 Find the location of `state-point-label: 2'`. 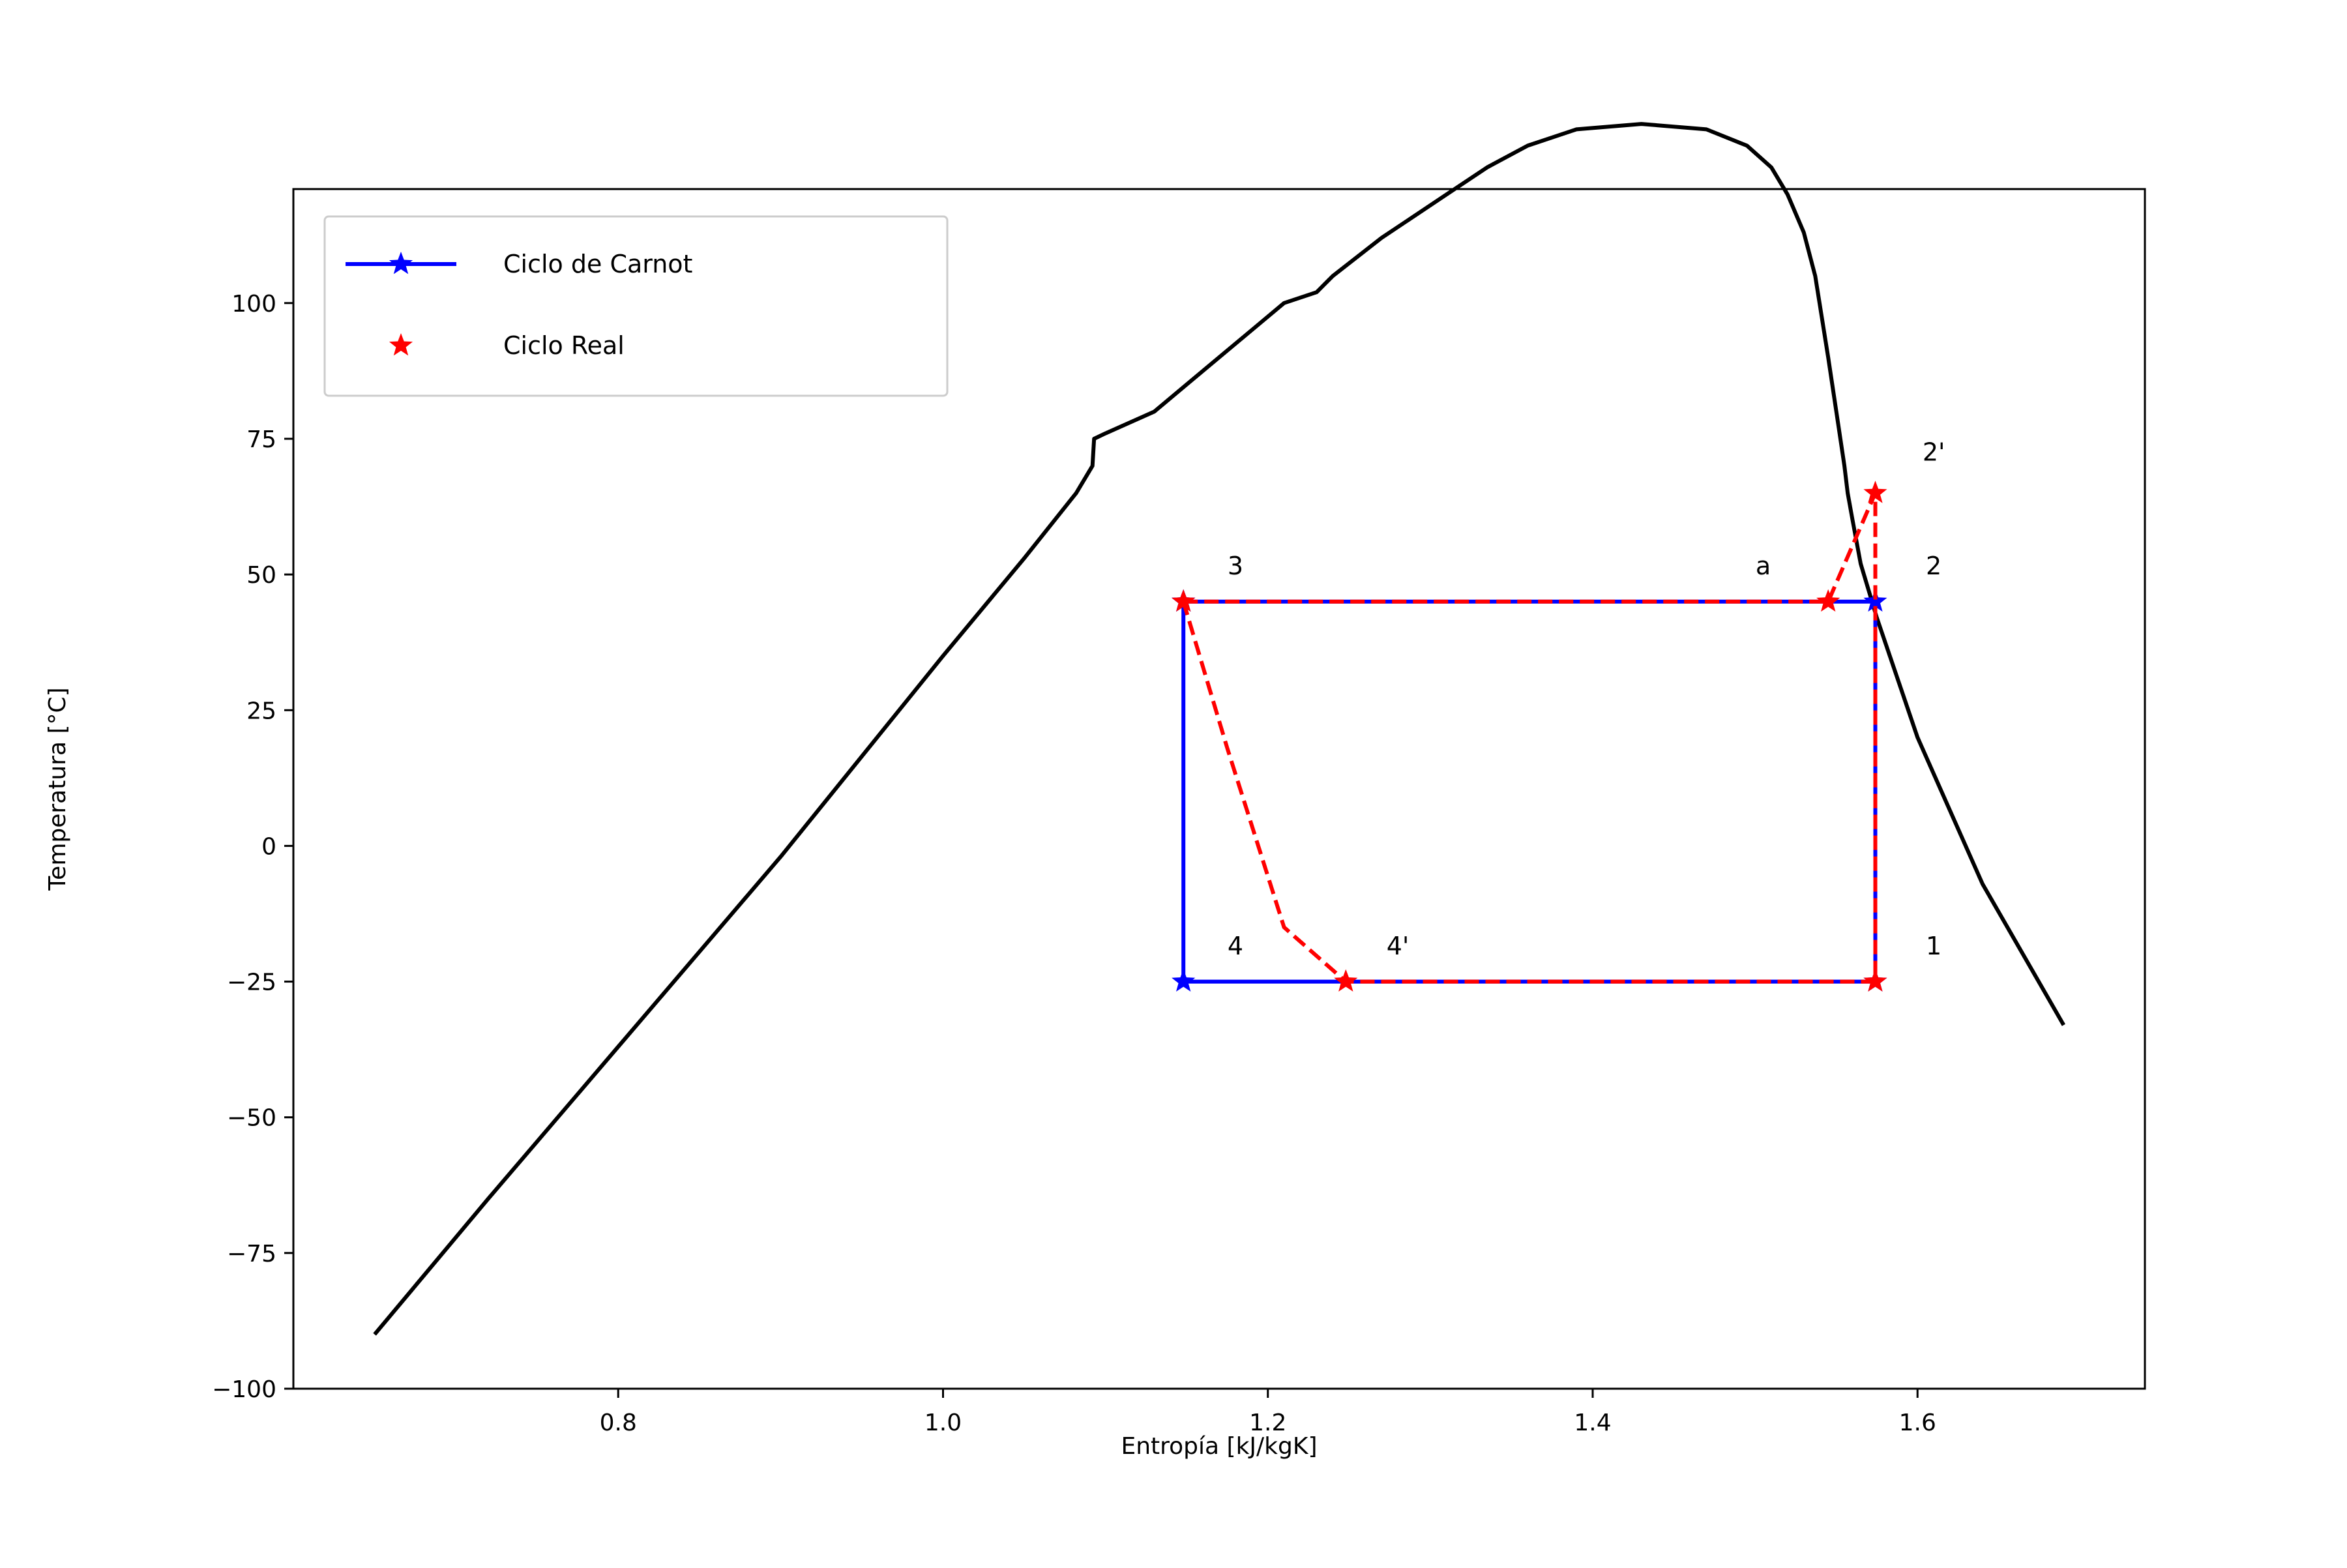

state-point-label: 2' is located at coordinates (1934, 452).